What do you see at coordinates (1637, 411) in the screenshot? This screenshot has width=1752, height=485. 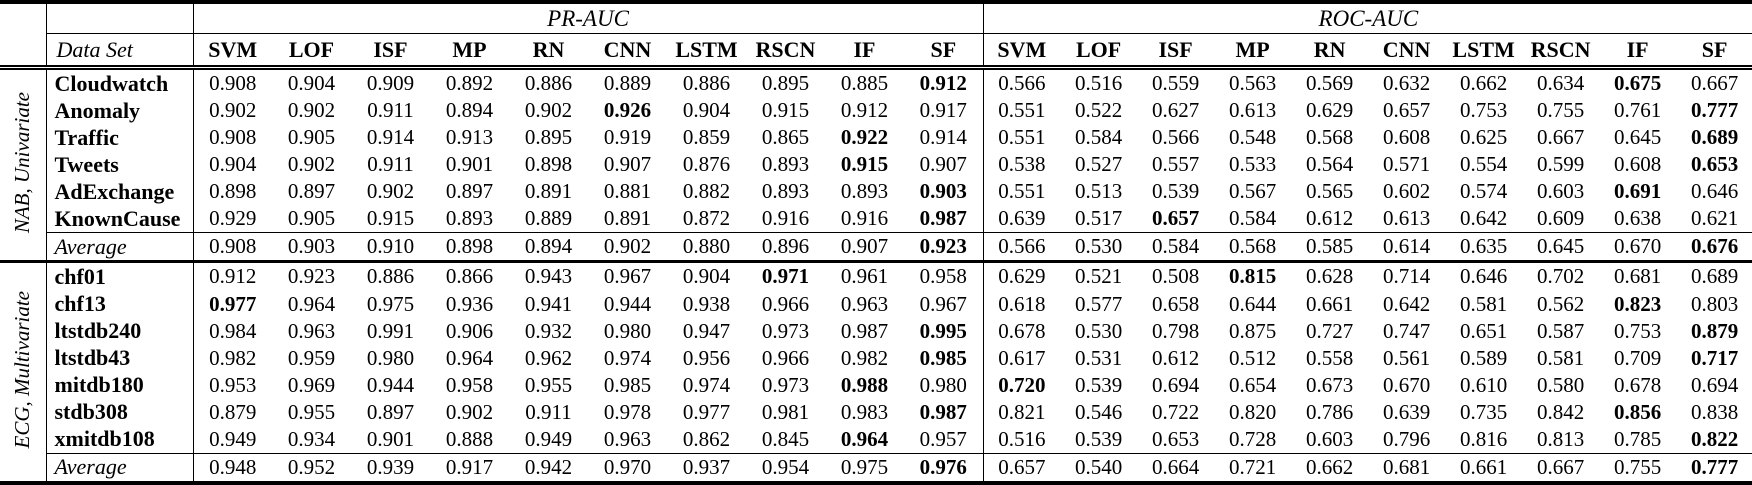 I see `roc-if-value: 0.856` at bounding box center [1637, 411].